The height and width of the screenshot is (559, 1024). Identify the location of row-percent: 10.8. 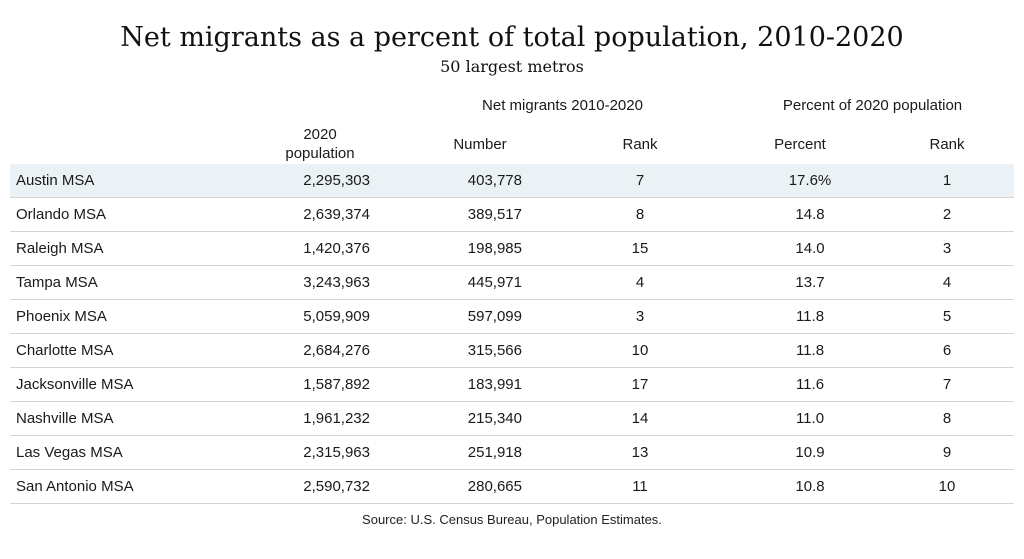
(810, 486).